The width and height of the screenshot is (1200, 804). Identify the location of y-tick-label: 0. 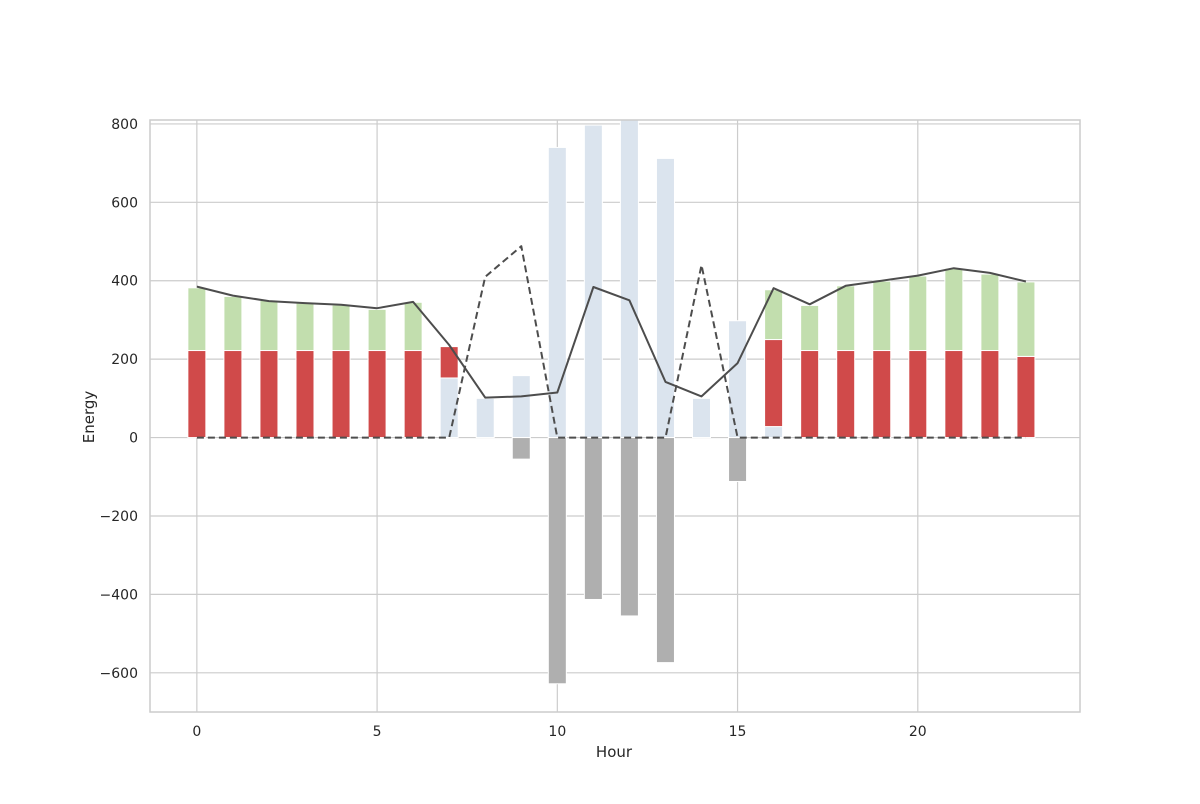
(133, 439).